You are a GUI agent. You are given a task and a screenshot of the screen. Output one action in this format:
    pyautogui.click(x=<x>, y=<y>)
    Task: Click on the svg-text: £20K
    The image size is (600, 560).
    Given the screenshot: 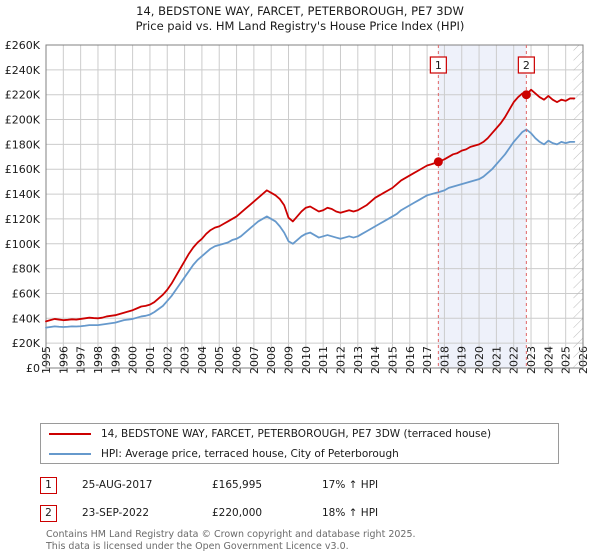 What is the action you would take?
    pyautogui.click(x=26, y=343)
    